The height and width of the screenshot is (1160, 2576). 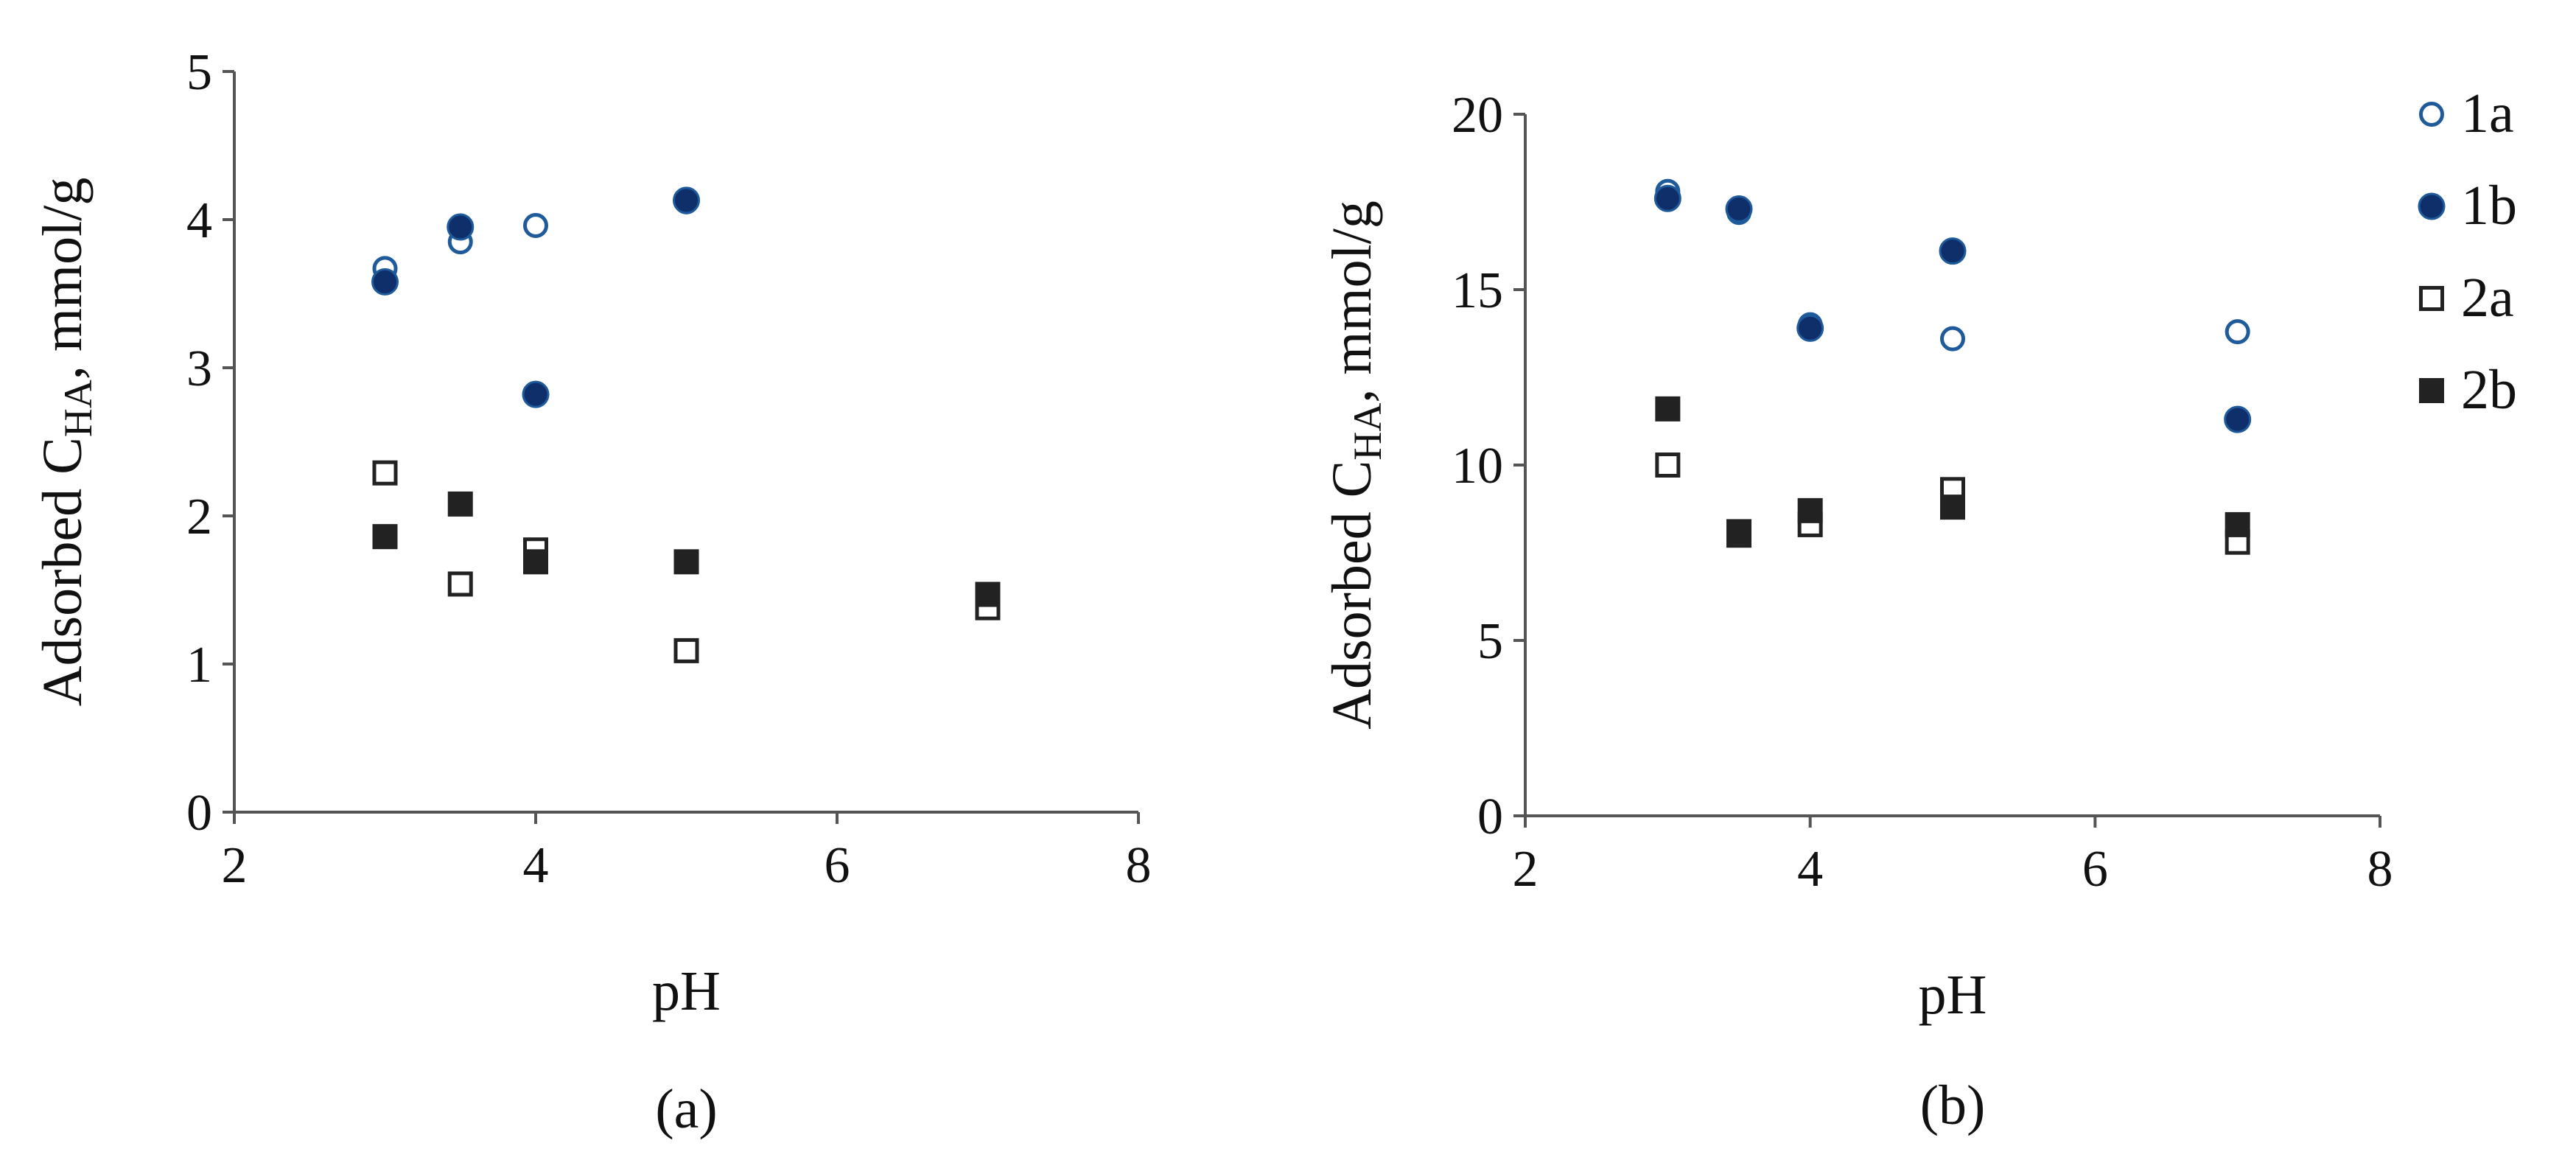 What do you see at coordinates (199, 220) in the screenshot?
I see `y-tick-label: 4` at bounding box center [199, 220].